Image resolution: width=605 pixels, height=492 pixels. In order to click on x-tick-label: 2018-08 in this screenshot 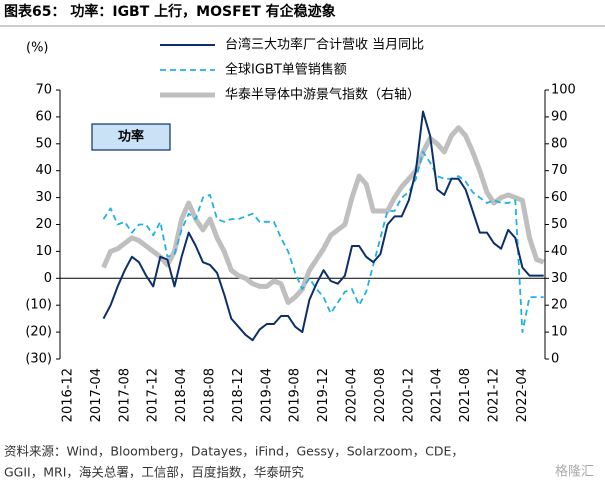, I will do `click(210, 395)`.